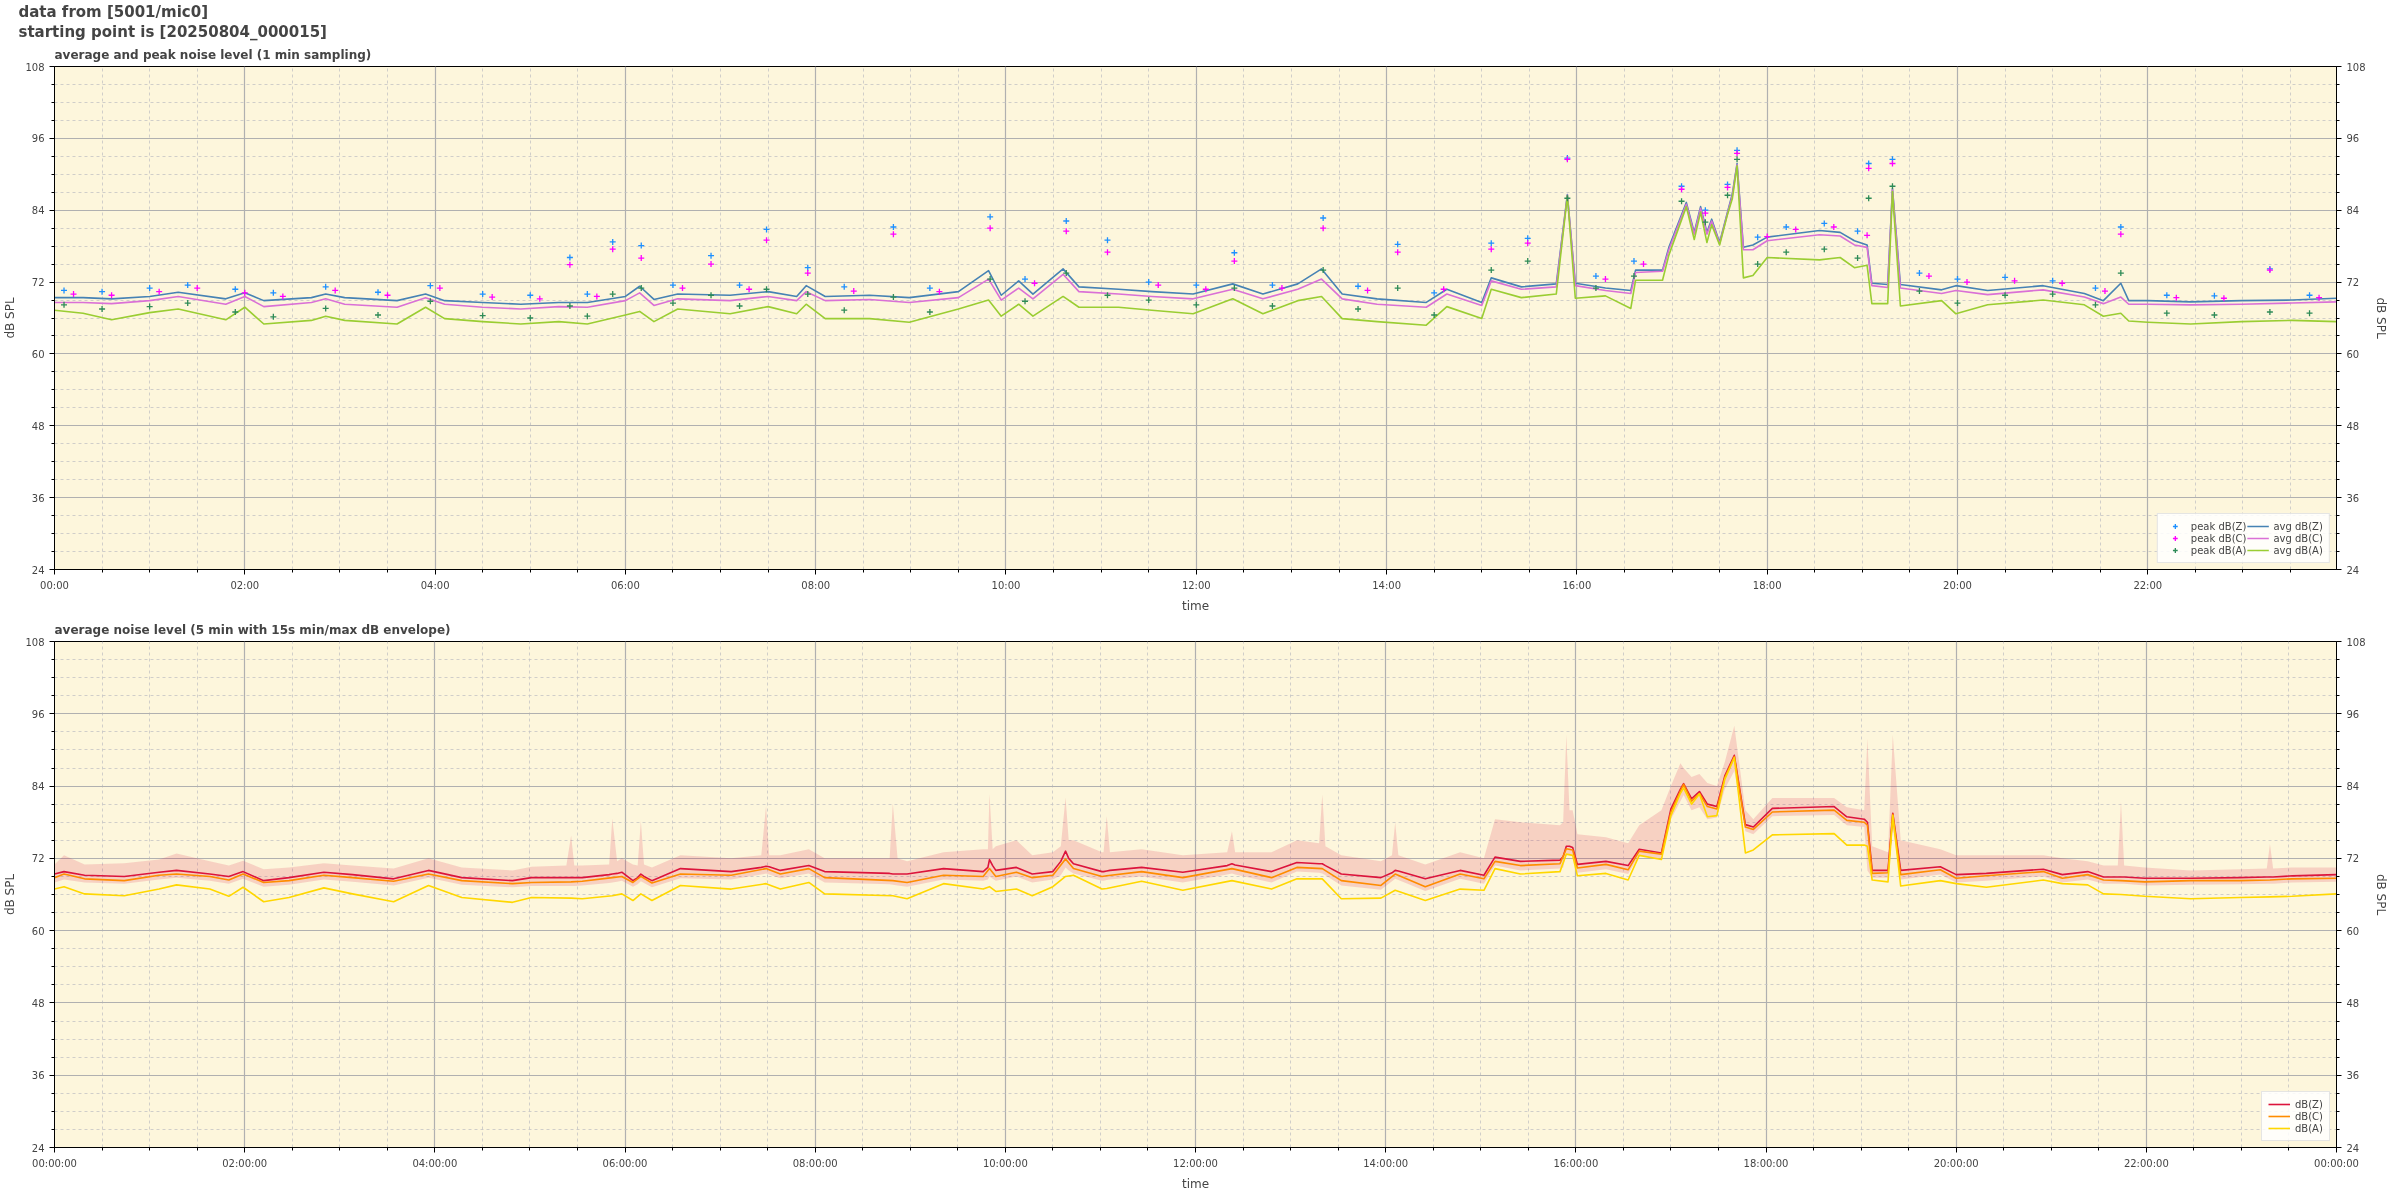 This screenshot has width=2400, height=1200. Describe the element at coordinates (1956, 1163) in the screenshot. I see `x-tick-label: 20:00:00` at that location.